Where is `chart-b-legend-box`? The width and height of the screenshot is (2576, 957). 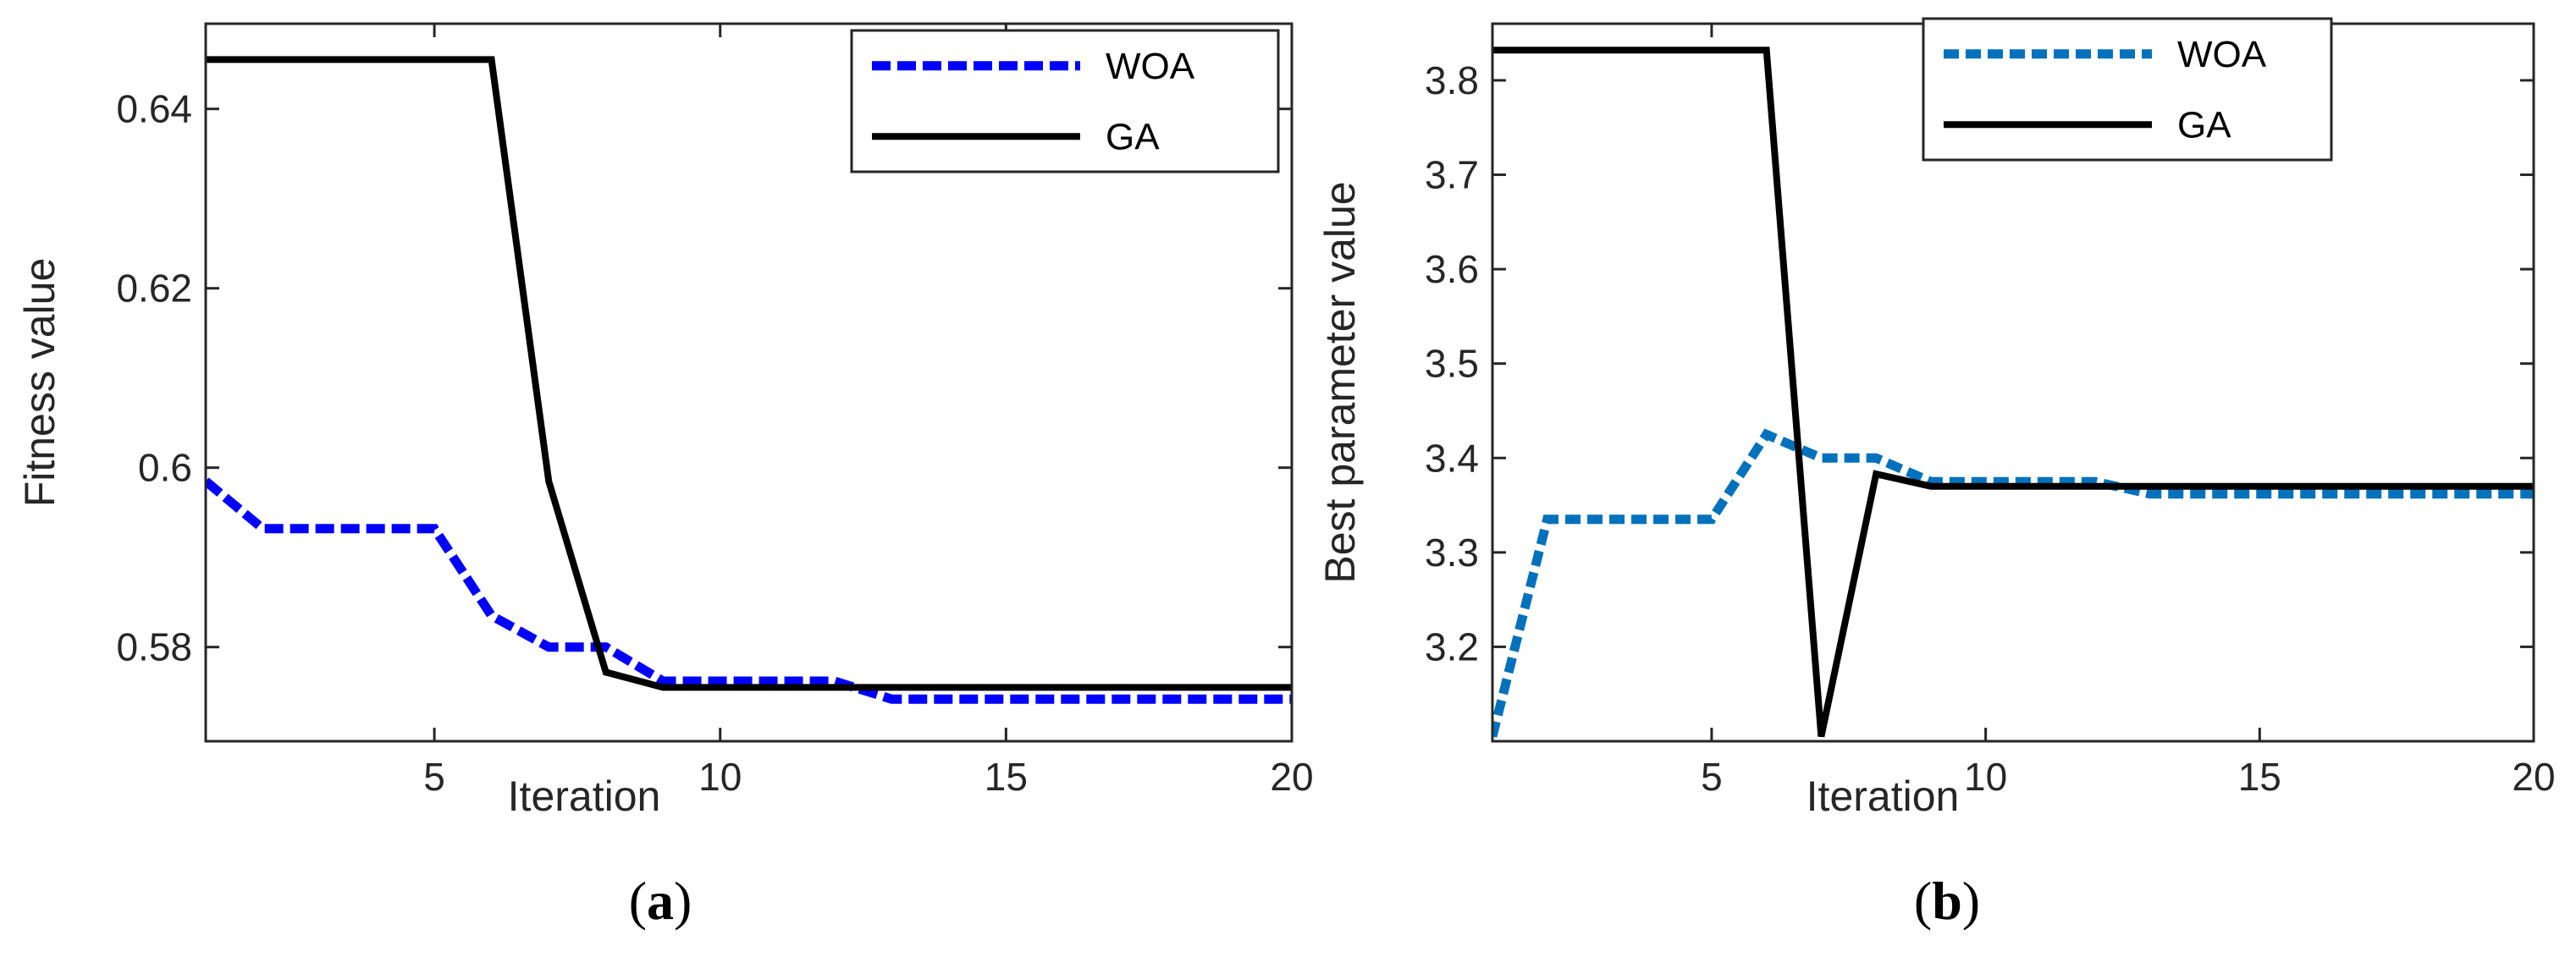 chart-b-legend-box is located at coordinates (2128, 89).